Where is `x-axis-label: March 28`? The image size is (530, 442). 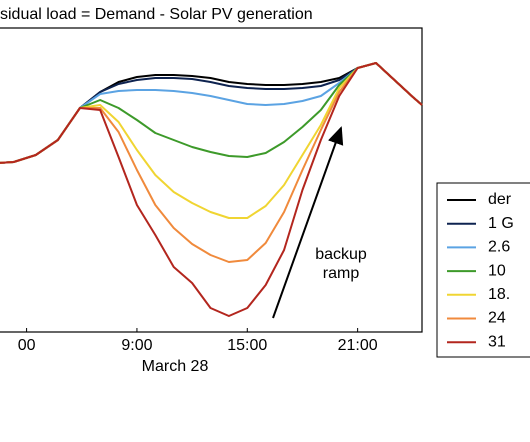 x-axis-label: March 28 is located at coordinates (175, 366).